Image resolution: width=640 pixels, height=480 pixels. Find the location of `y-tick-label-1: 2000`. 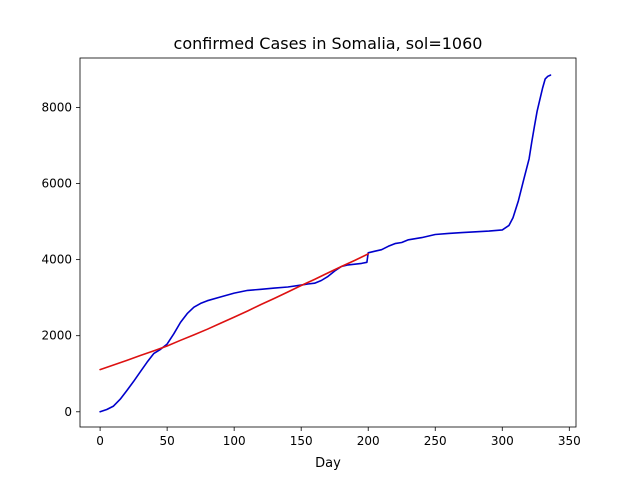

y-tick-label-1: 2000 is located at coordinates (56, 336).